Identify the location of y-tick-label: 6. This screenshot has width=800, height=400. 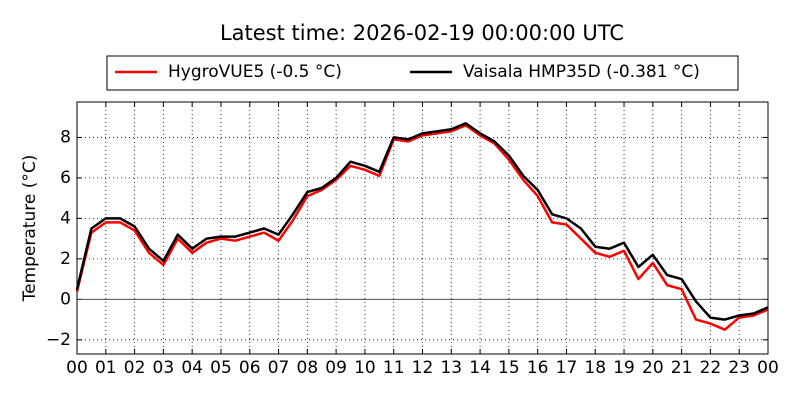
(65, 178).